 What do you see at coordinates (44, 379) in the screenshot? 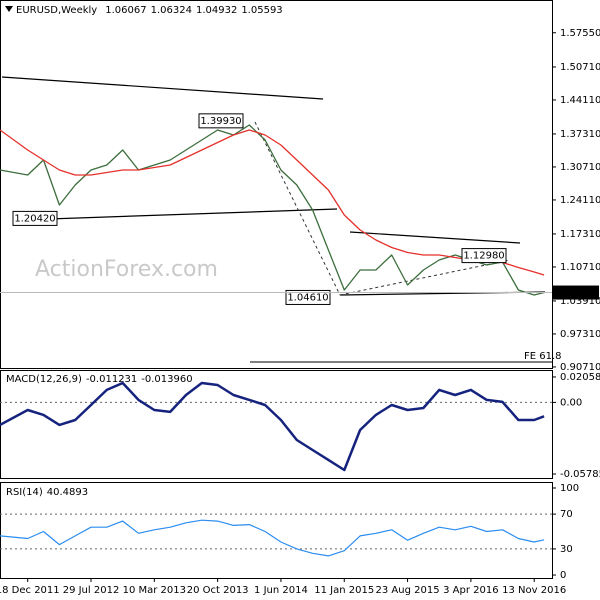
I see `macd-title: MACD(12,26,9)` at bounding box center [44, 379].